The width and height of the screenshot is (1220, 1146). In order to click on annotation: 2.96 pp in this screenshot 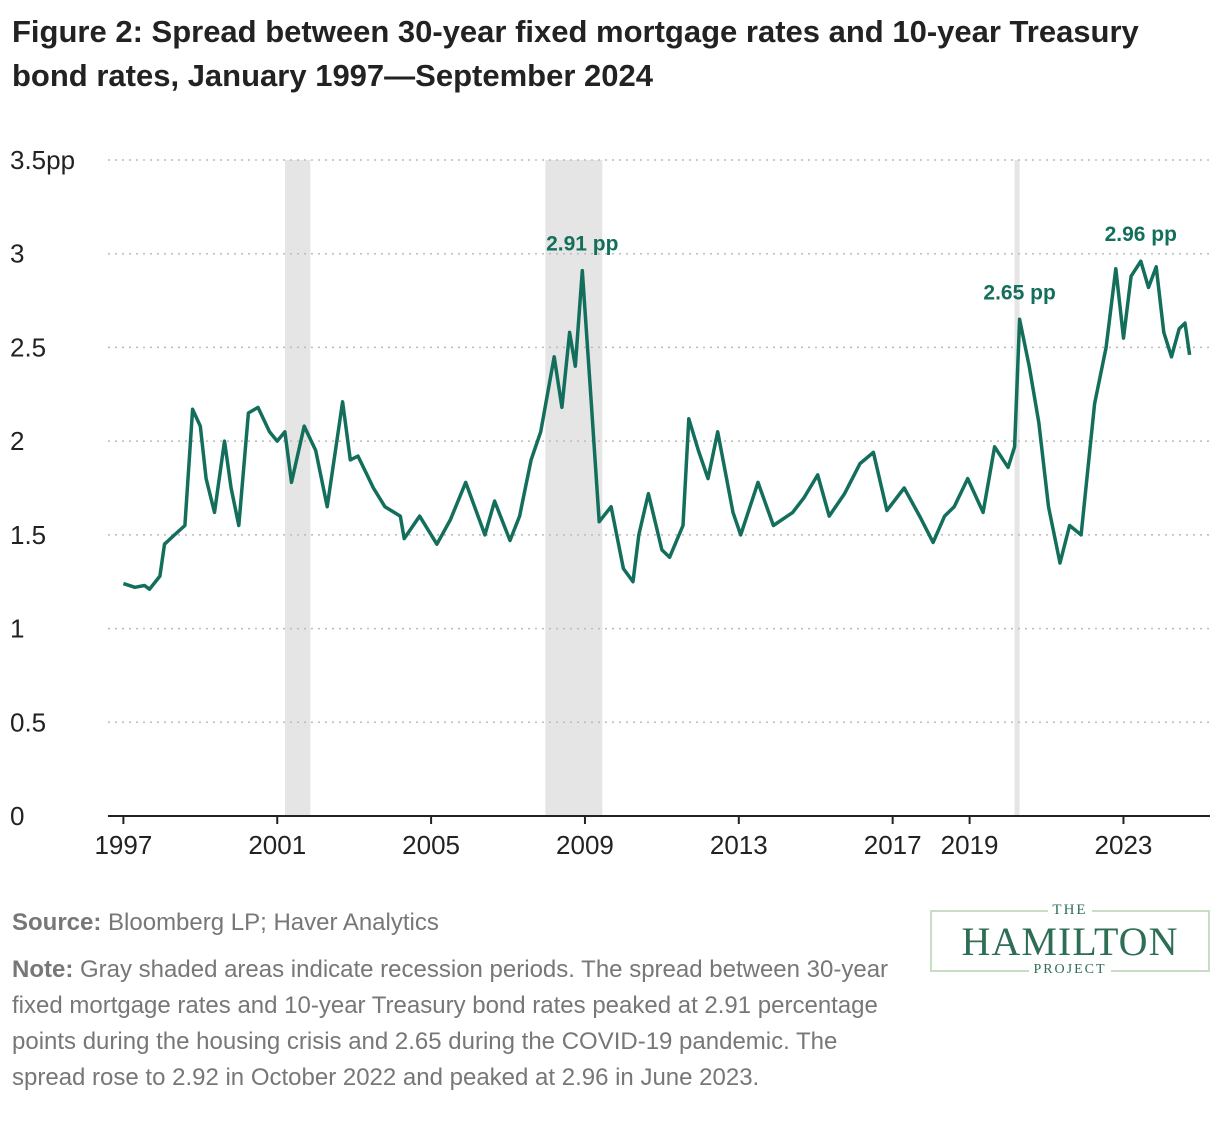, I will do `click(1141, 234)`.